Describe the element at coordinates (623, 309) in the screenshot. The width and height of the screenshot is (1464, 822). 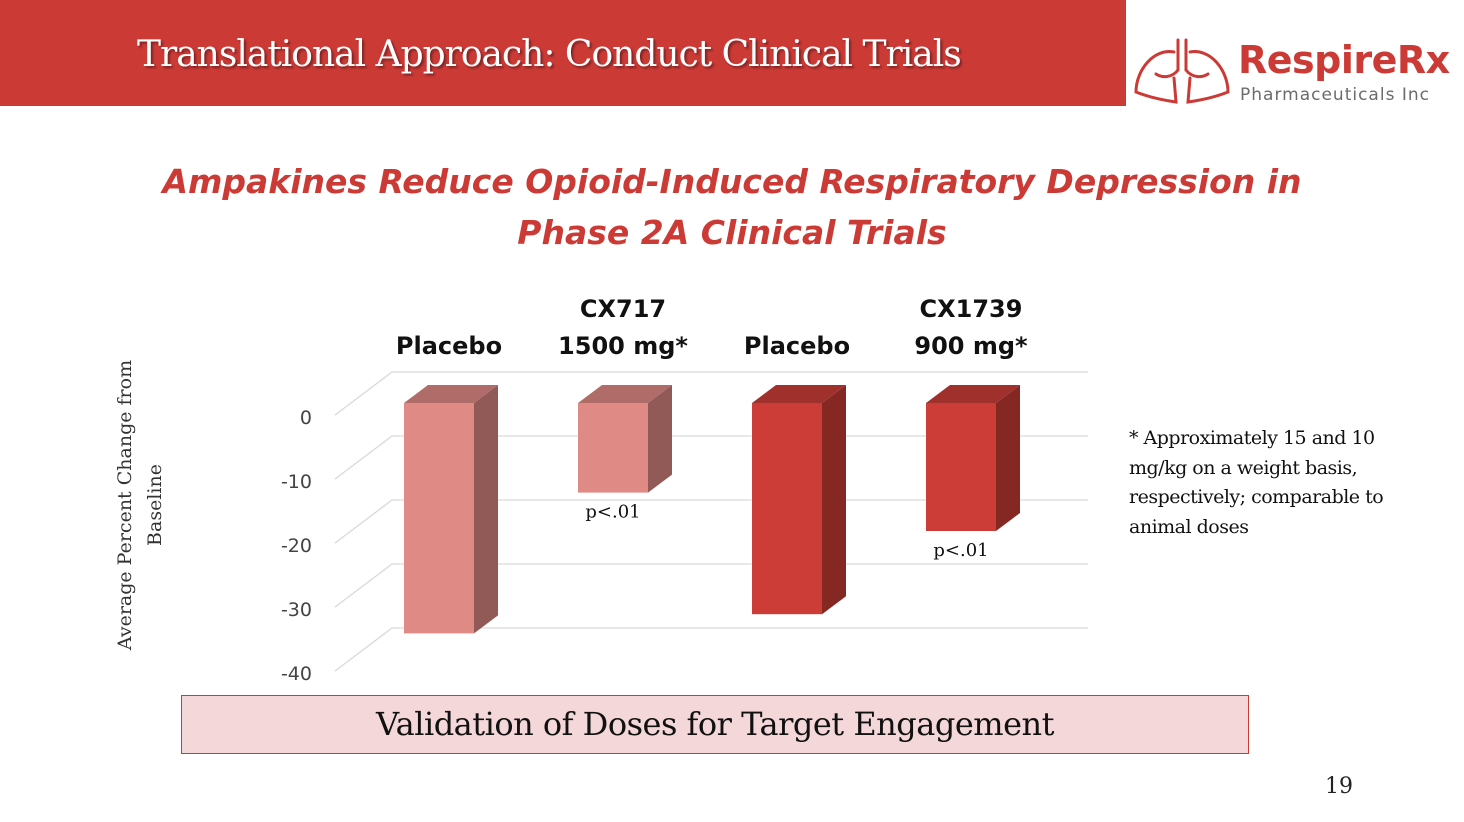
I see `category-label-line: CX717` at that location.